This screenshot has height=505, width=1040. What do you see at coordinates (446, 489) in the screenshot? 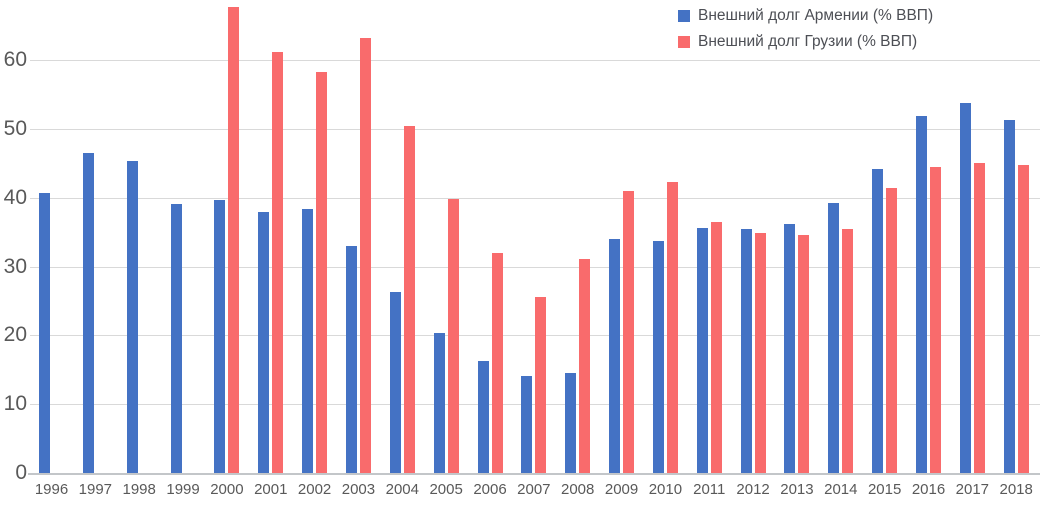
I see `x-tick-label-2005: 2005` at bounding box center [446, 489].